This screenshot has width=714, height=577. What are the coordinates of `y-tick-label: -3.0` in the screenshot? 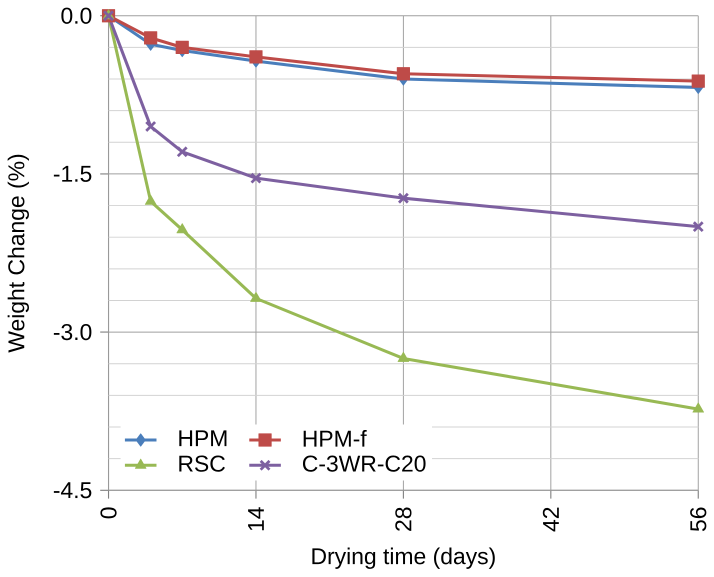 It's located at (73, 332).